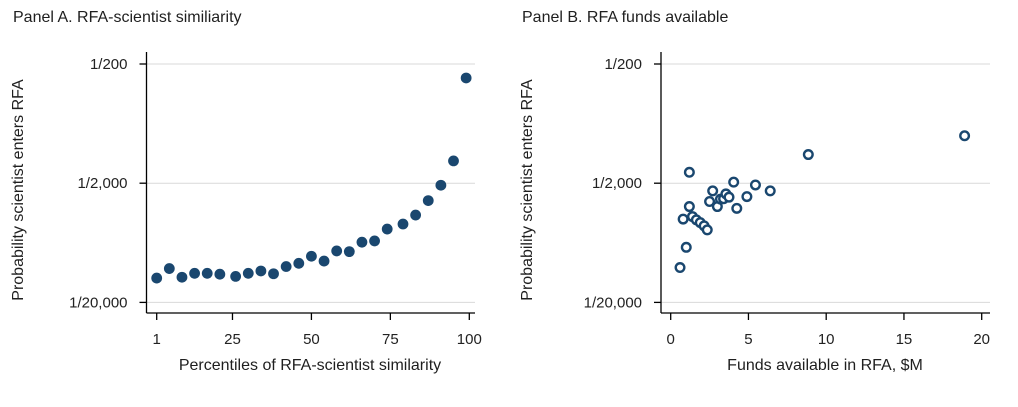  I want to click on panel-b-title: Panel B. RFA funds available, so click(625, 17).